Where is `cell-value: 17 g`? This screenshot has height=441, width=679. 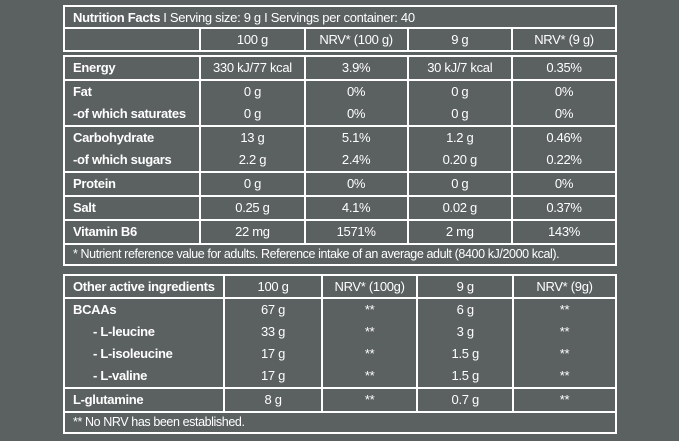 cell-value: 17 g is located at coordinates (273, 375).